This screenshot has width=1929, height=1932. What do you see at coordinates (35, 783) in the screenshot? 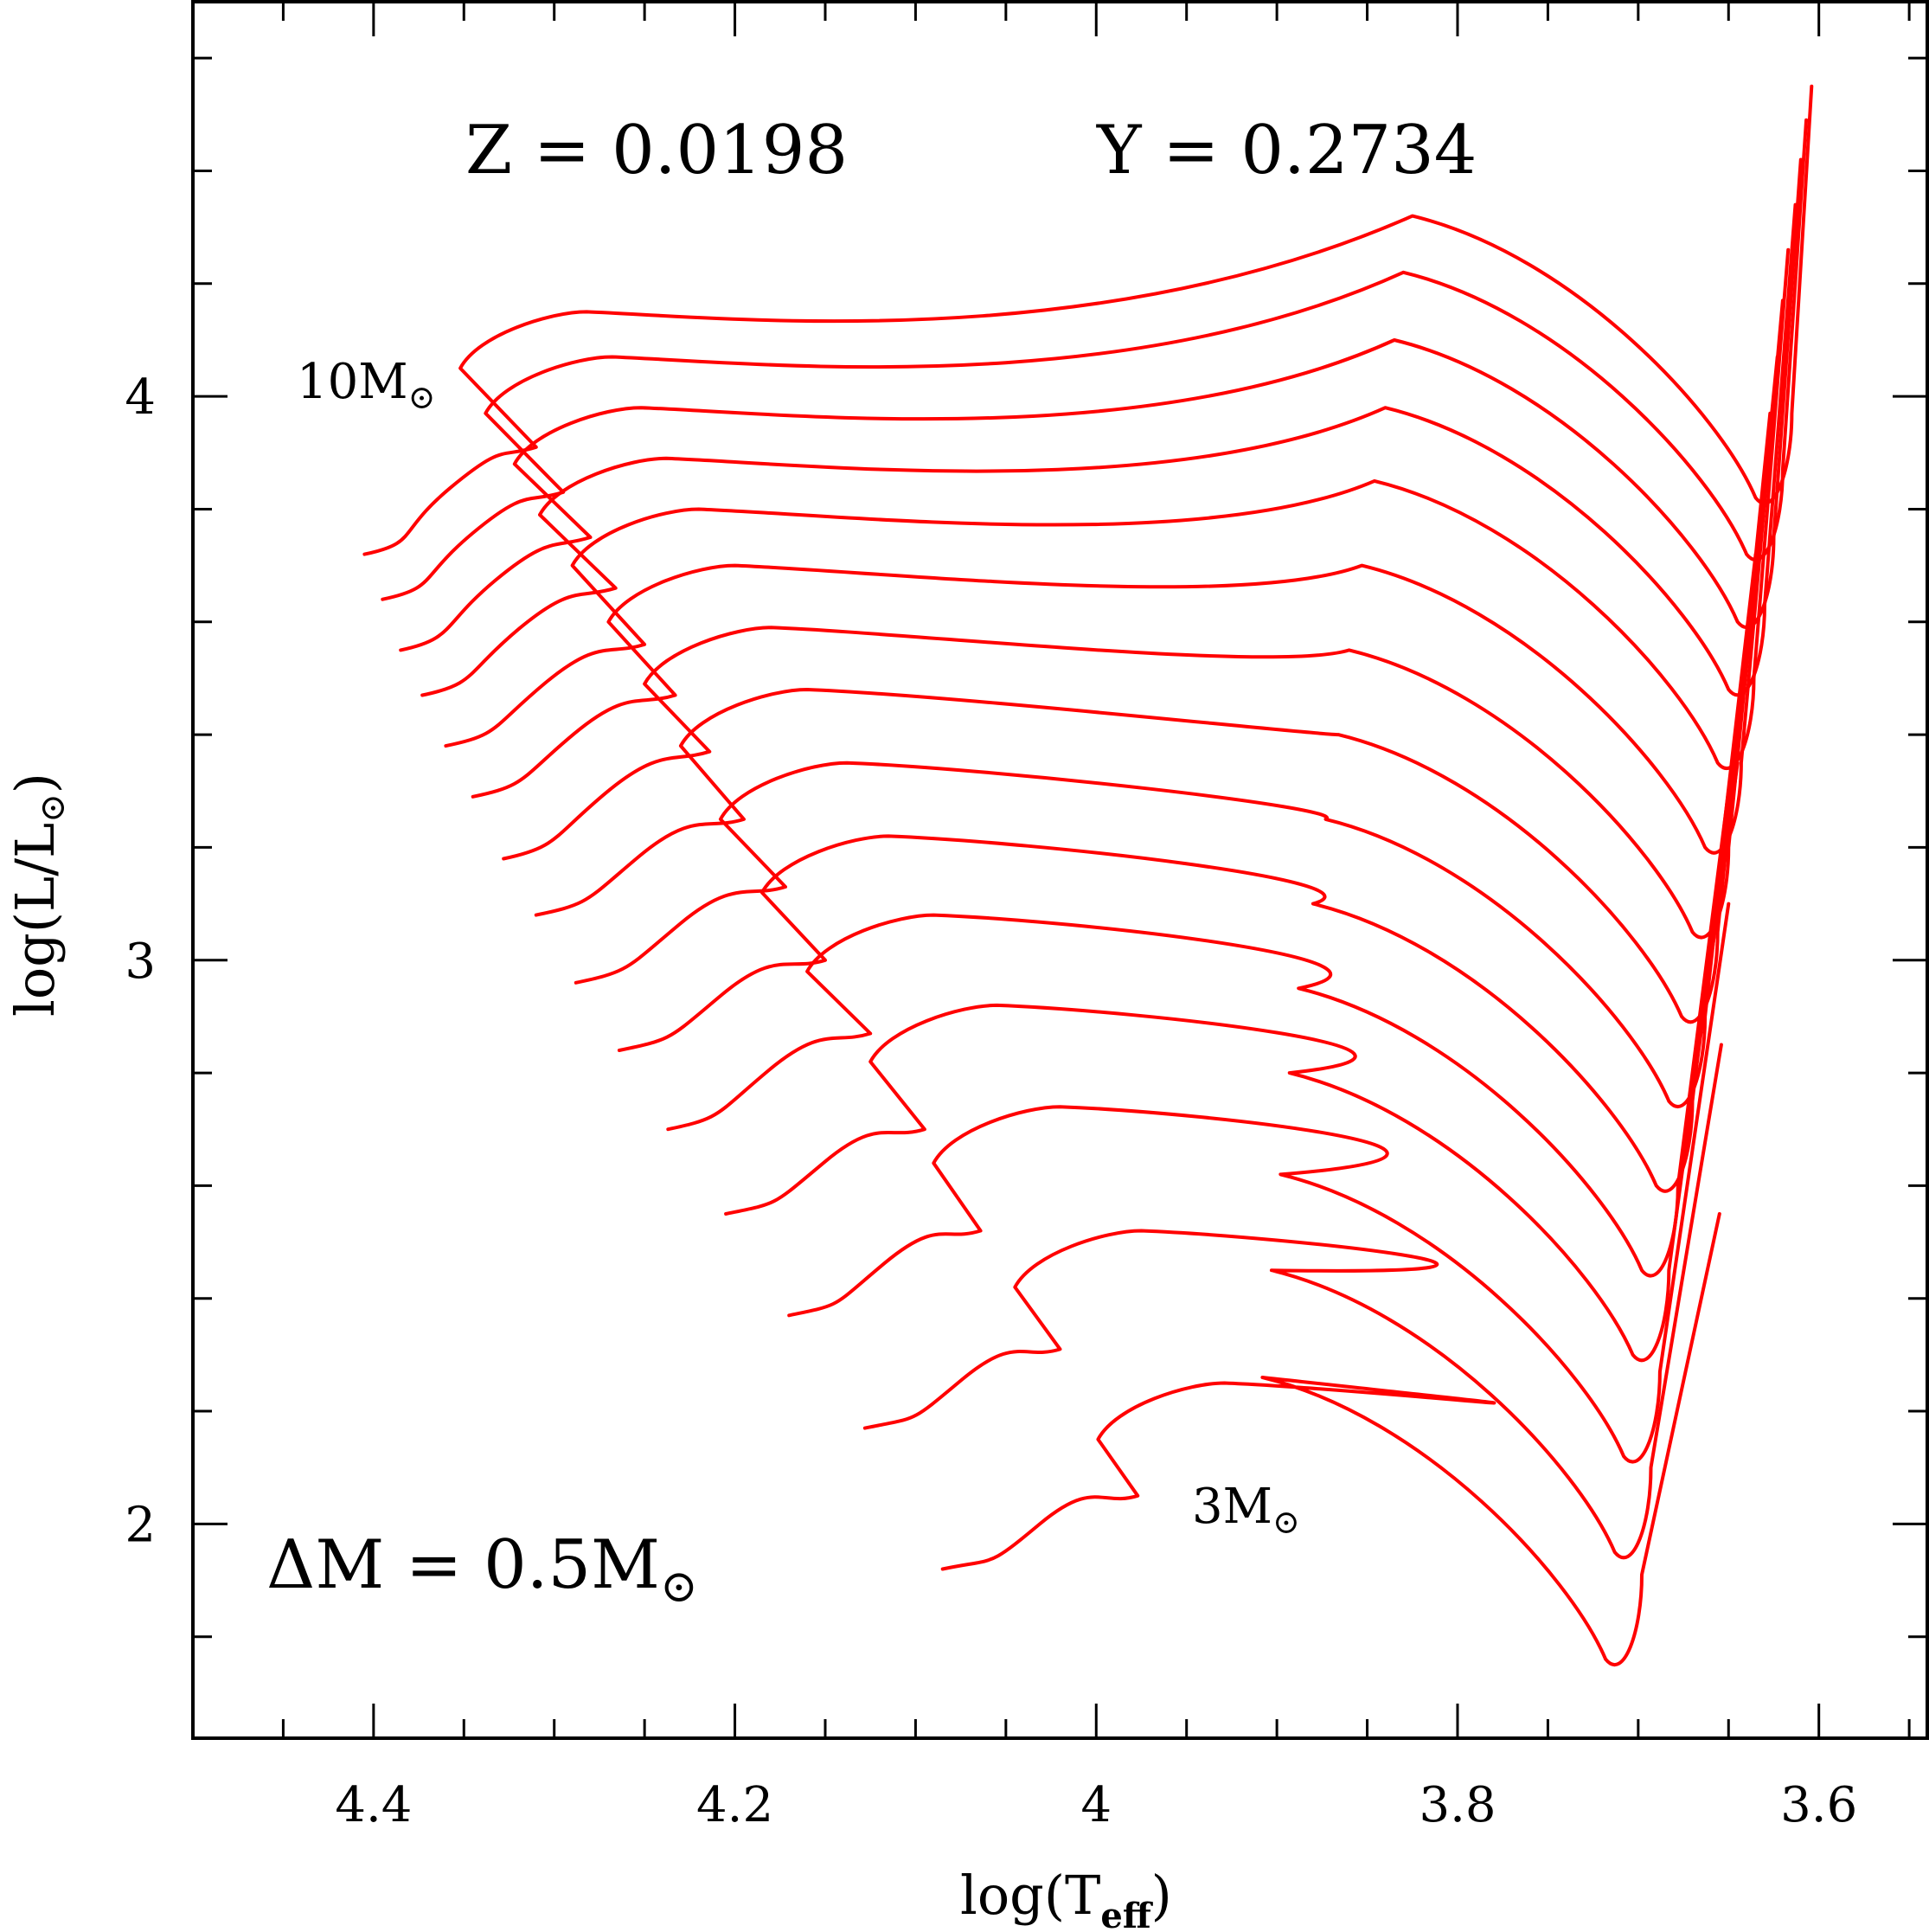
I see `y-axis-label-close: )` at bounding box center [35, 783].